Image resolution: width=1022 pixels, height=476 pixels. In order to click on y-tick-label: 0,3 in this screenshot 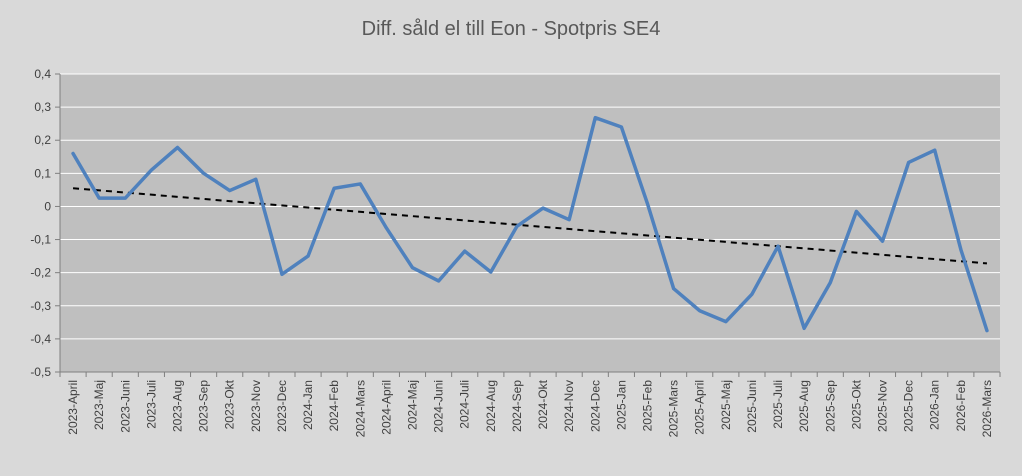, I will do `click(42, 107)`.